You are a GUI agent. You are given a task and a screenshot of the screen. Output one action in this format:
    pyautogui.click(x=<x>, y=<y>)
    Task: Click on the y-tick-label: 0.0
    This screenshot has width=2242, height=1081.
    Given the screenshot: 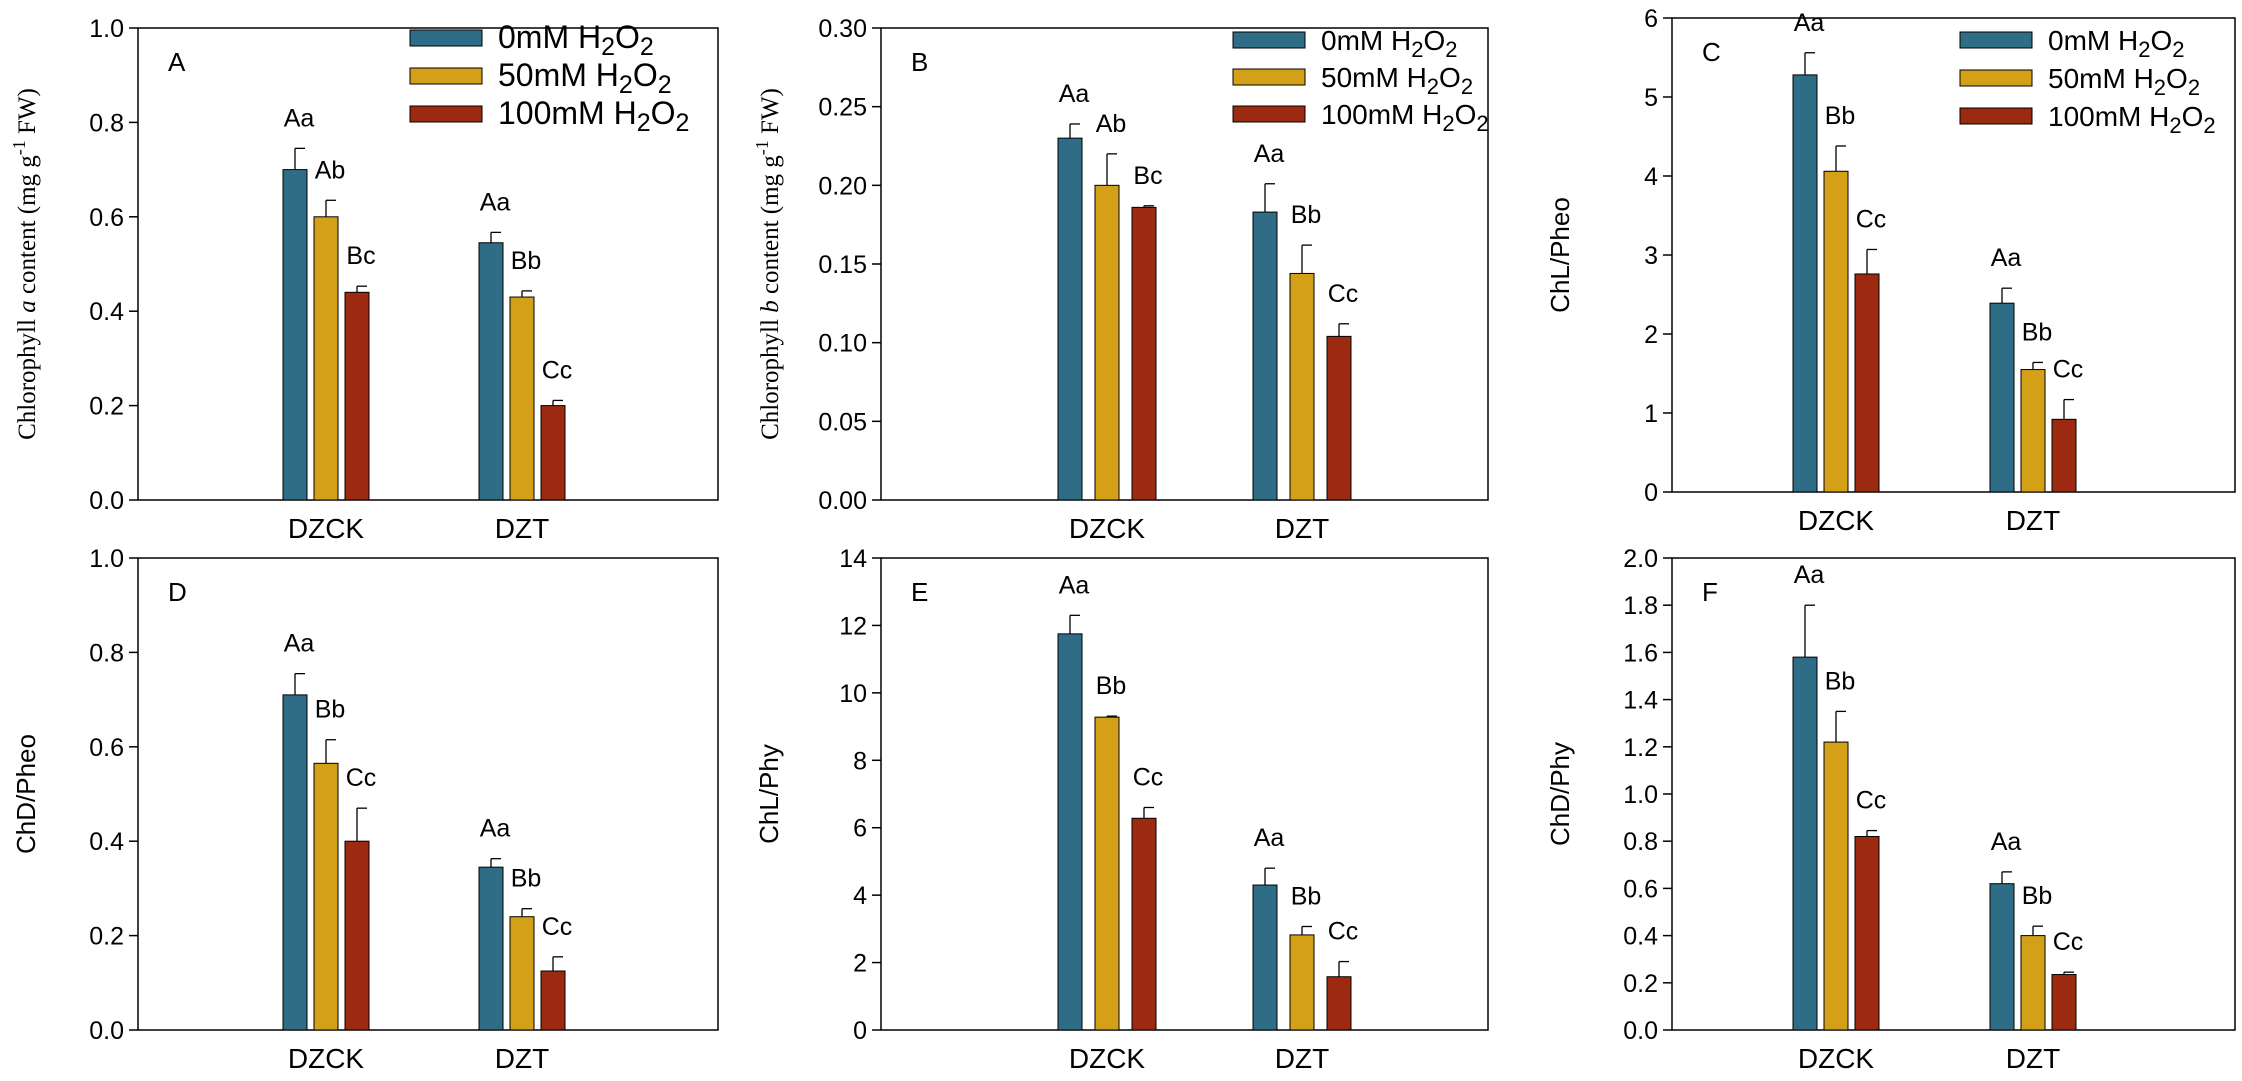 What is the action you would take?
    pyautogui.click(x=106, y=501)
    